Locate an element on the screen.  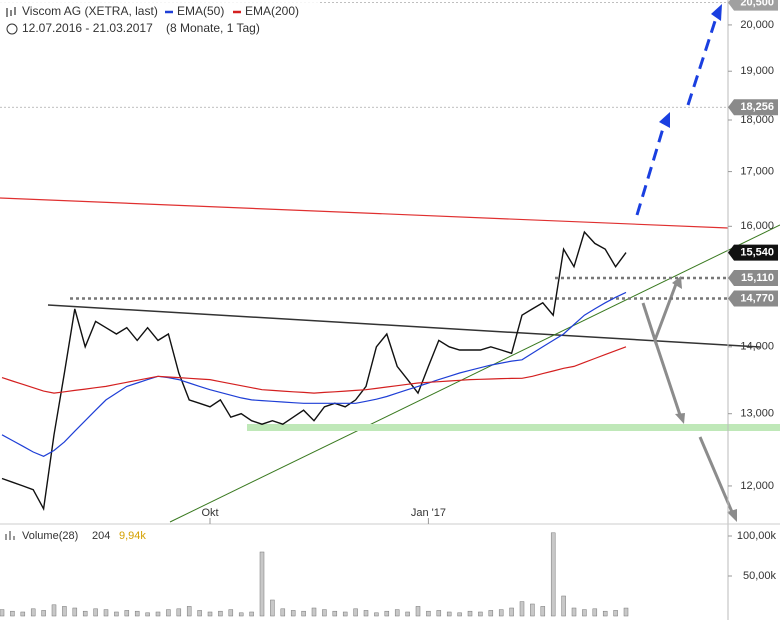
price-badge-label: 20,500 is located at coordinates (757, 4).